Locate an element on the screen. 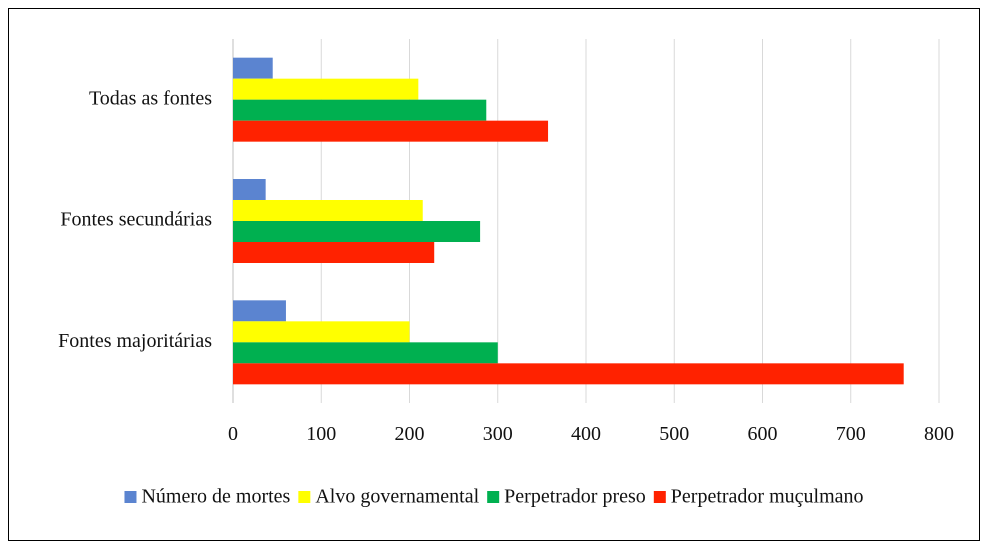 This screenshot has width=982, height=545. x-tick-label: 700 is located at coordinates (851, 434).